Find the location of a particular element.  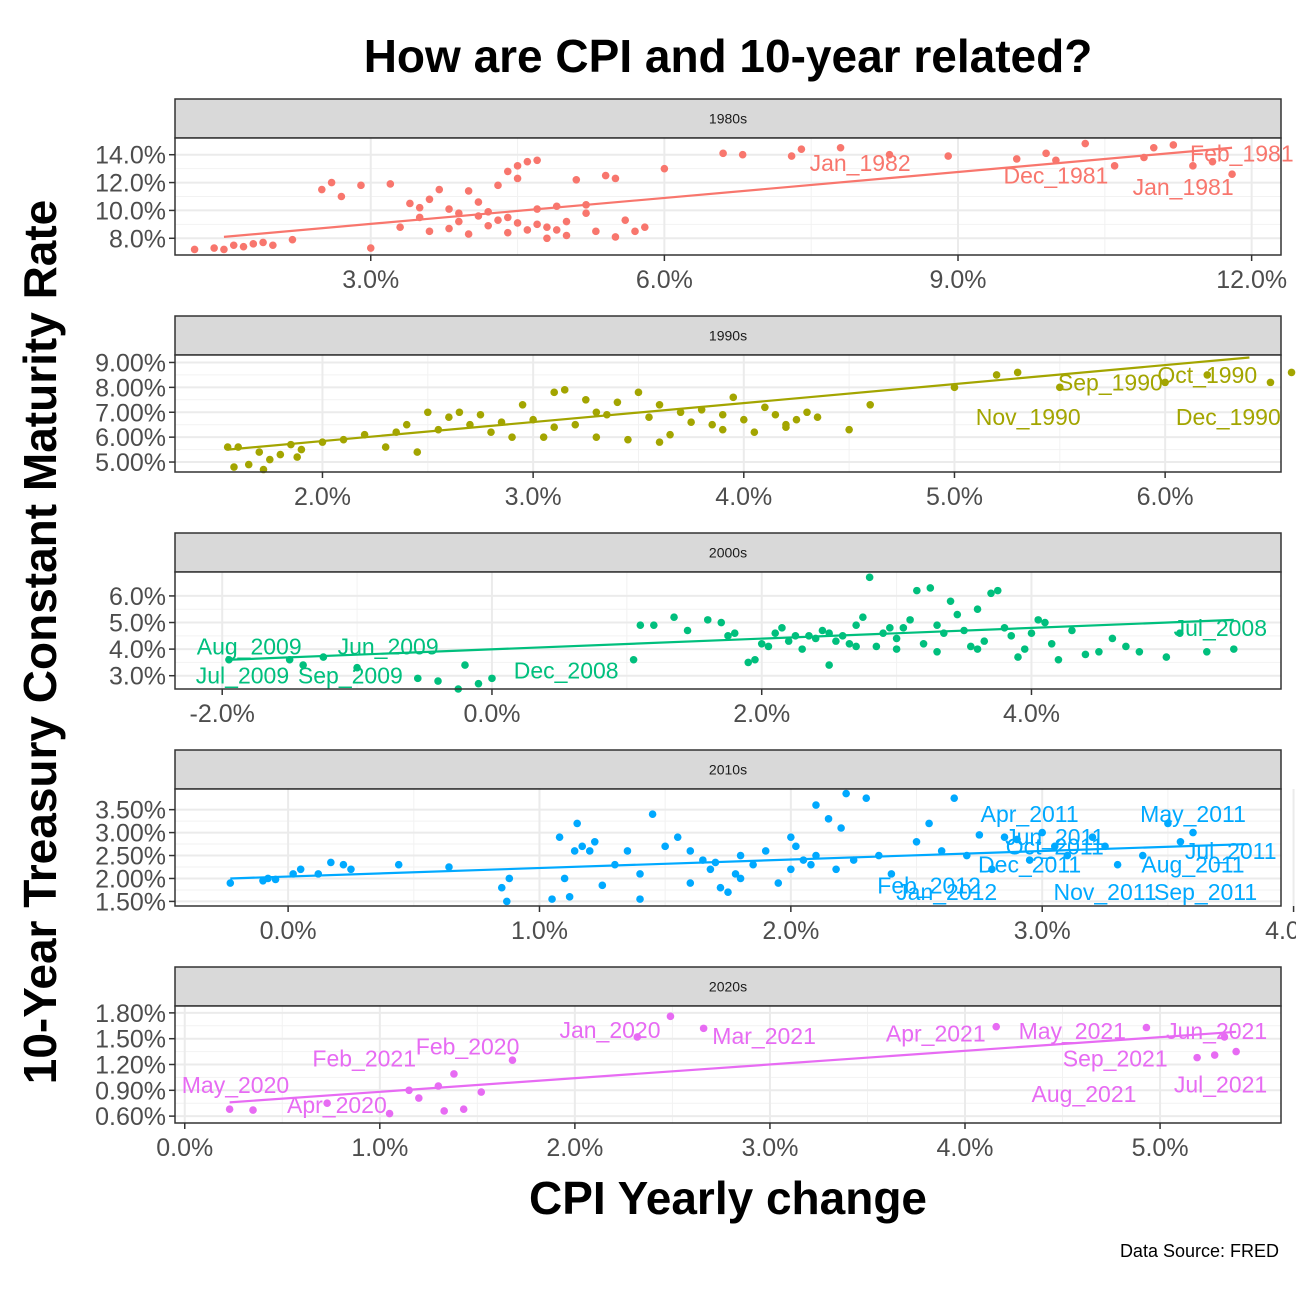

y-tick-label: 9.00% is located at coordinates (130, 363).